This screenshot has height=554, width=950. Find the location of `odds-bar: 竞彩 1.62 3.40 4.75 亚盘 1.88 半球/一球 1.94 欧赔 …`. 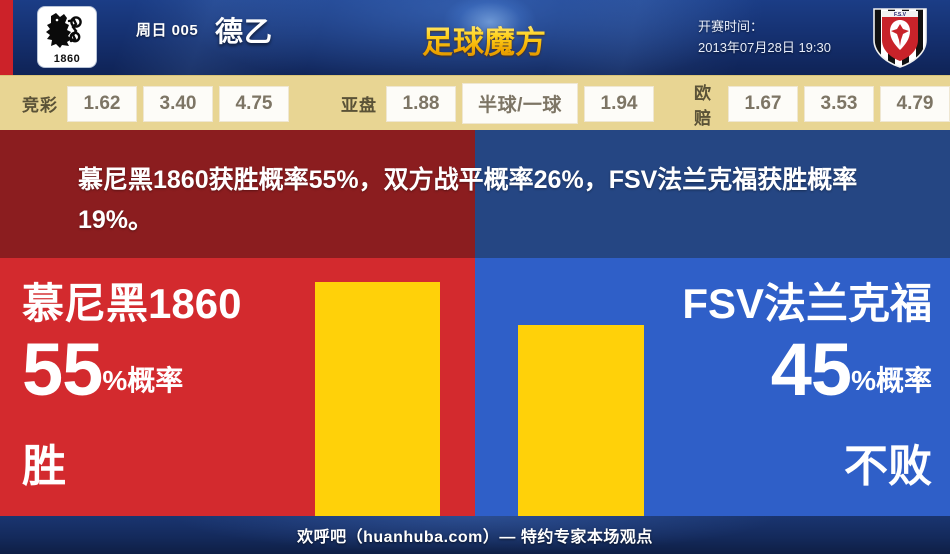

odds-bar: 竞彩 1.62 3.40 4.75 亚盘 1.88 半球/一球 1.94 欧赔 … is located at coordinates (475, 103).